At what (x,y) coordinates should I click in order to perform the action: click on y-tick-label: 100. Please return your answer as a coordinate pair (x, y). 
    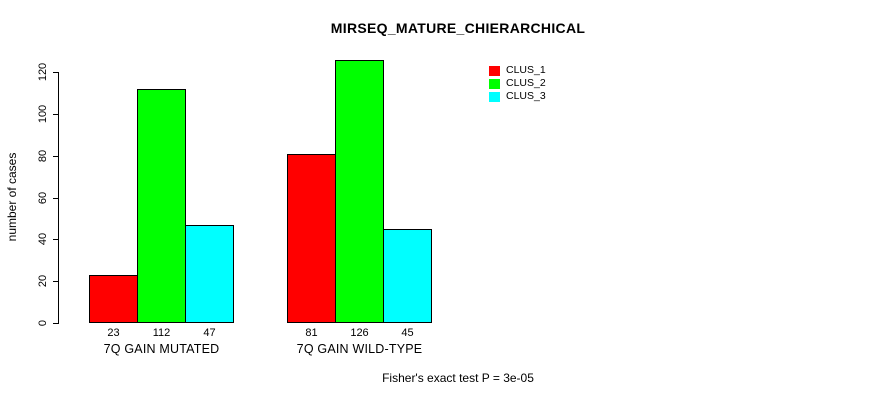
    Looking at the image, I should click on (43, 114).